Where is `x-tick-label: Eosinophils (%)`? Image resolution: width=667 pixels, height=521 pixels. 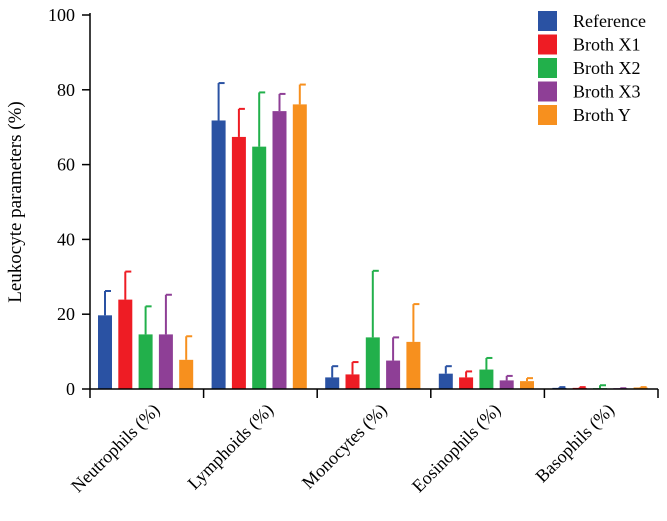 x-tick-label: Eosinophils (%) is located at coordinates (456, 448).